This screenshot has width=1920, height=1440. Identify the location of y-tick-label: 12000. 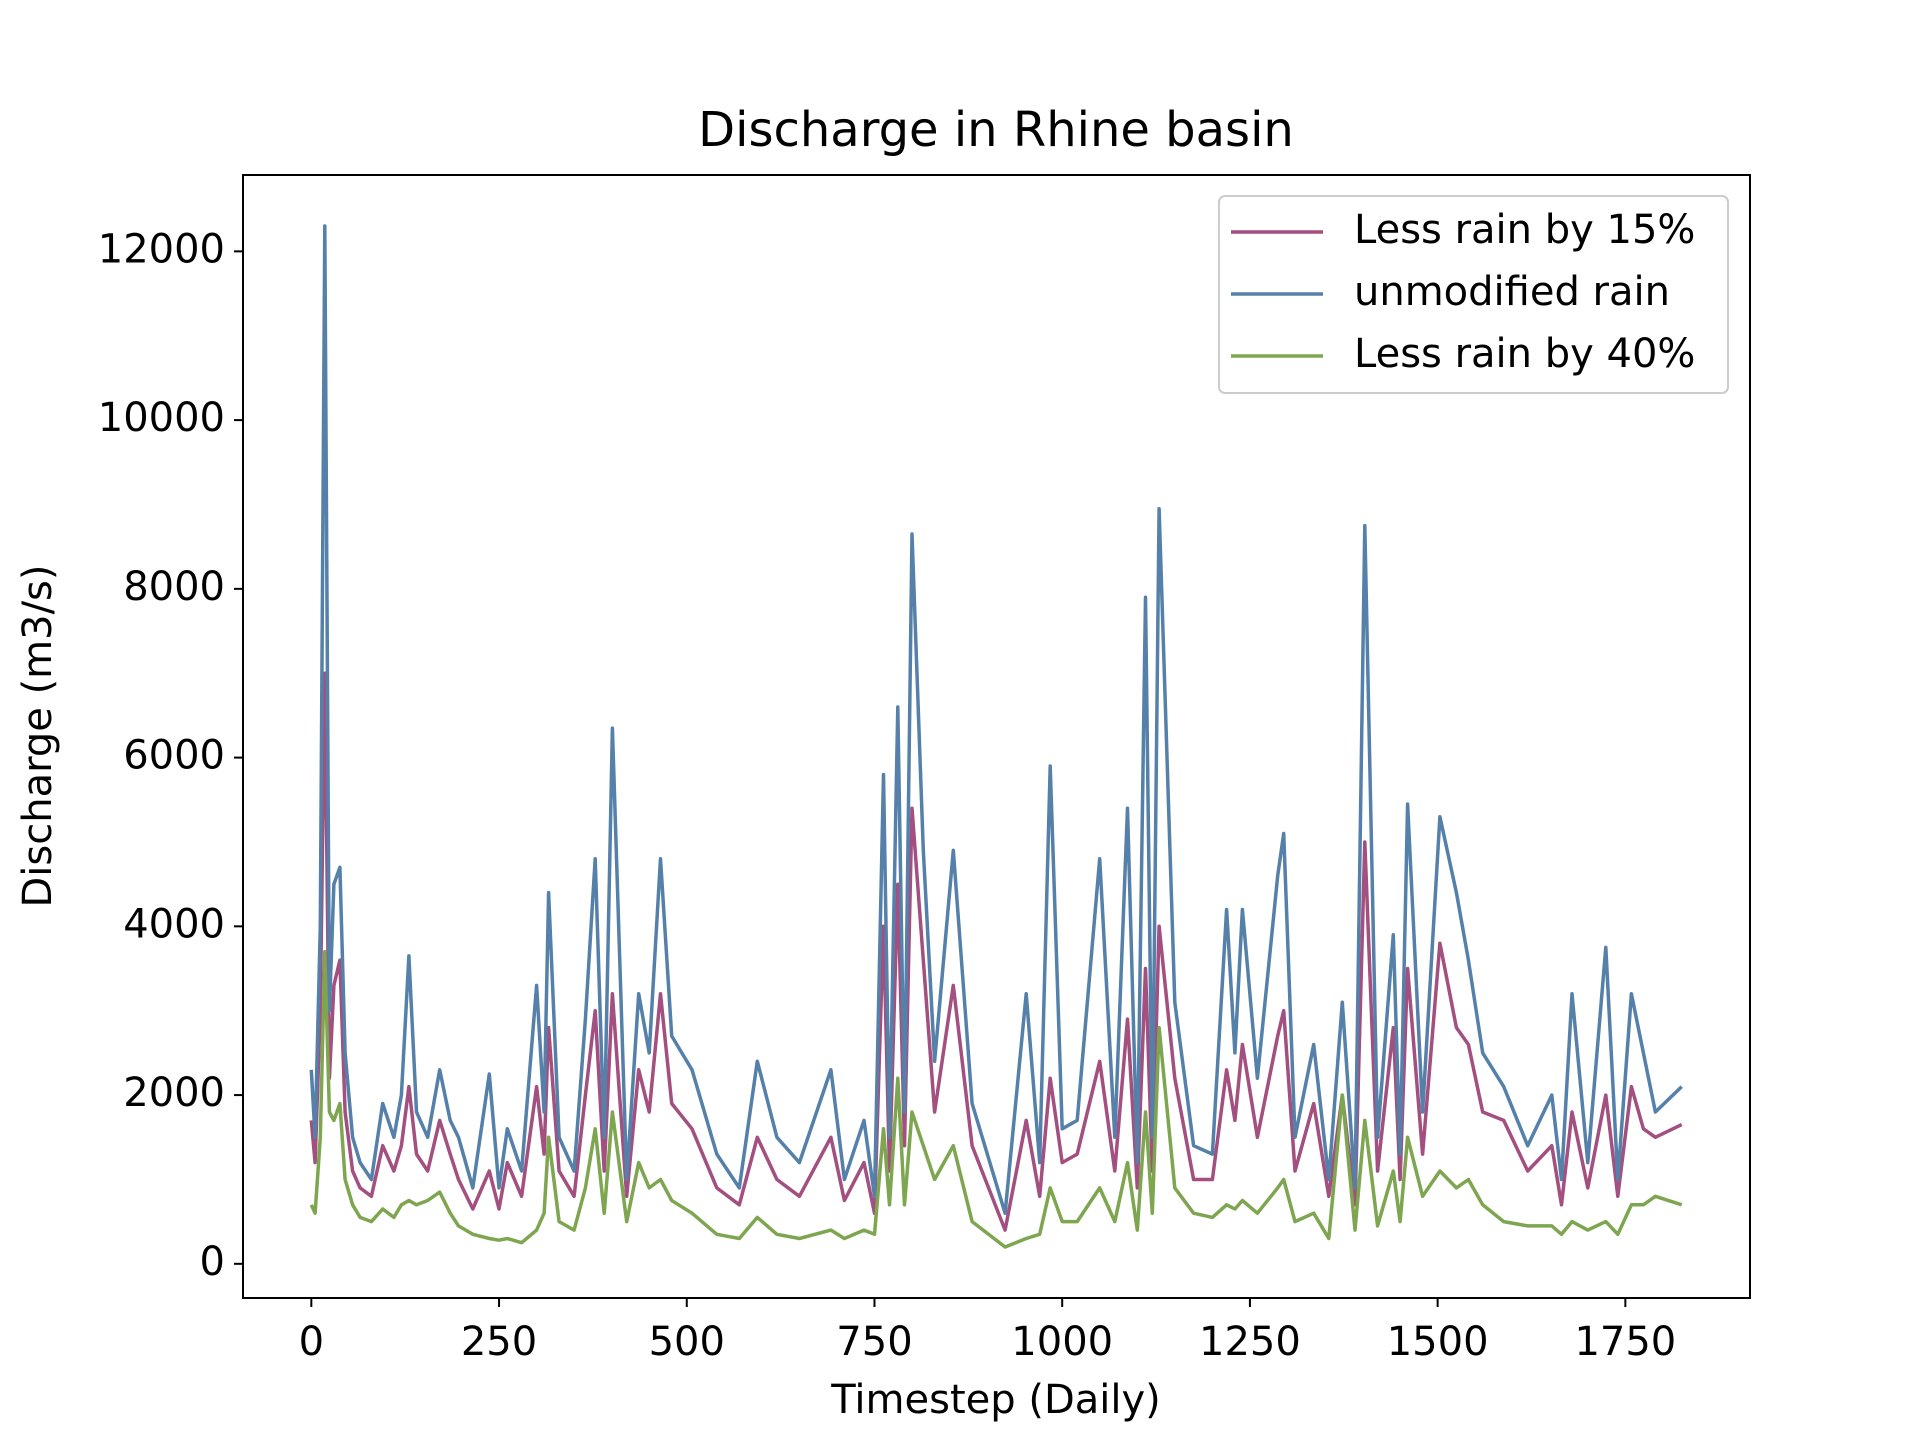
(161, 249).